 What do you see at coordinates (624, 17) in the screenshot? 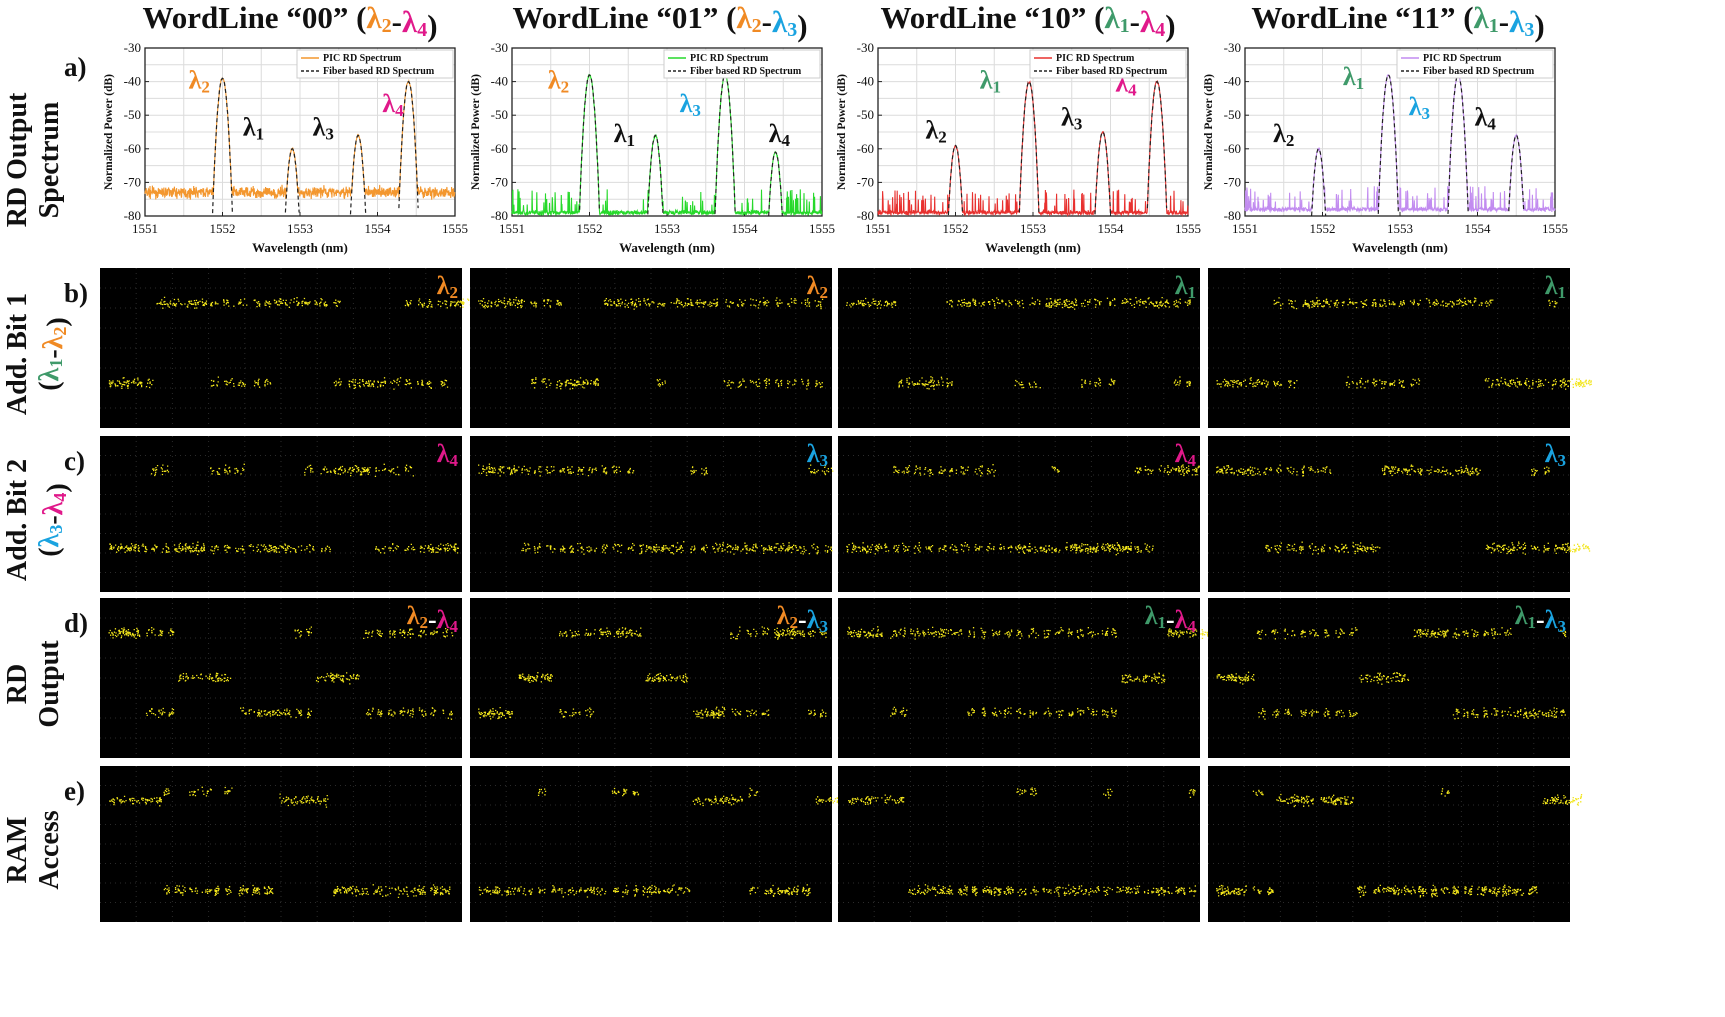
I see `title-prefix: WordLine “01” (` at bounding box center [624, 17].